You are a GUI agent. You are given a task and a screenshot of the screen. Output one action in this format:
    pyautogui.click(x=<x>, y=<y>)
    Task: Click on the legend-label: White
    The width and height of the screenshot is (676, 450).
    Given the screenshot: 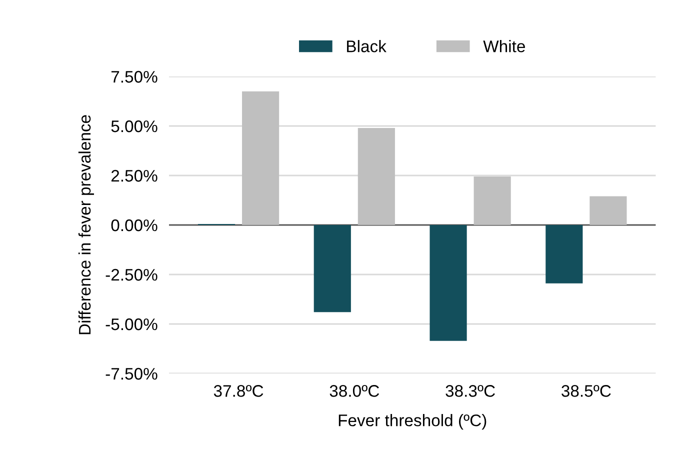 What is the action you would take?
    pyautogui.click(x=504, y=46)
    